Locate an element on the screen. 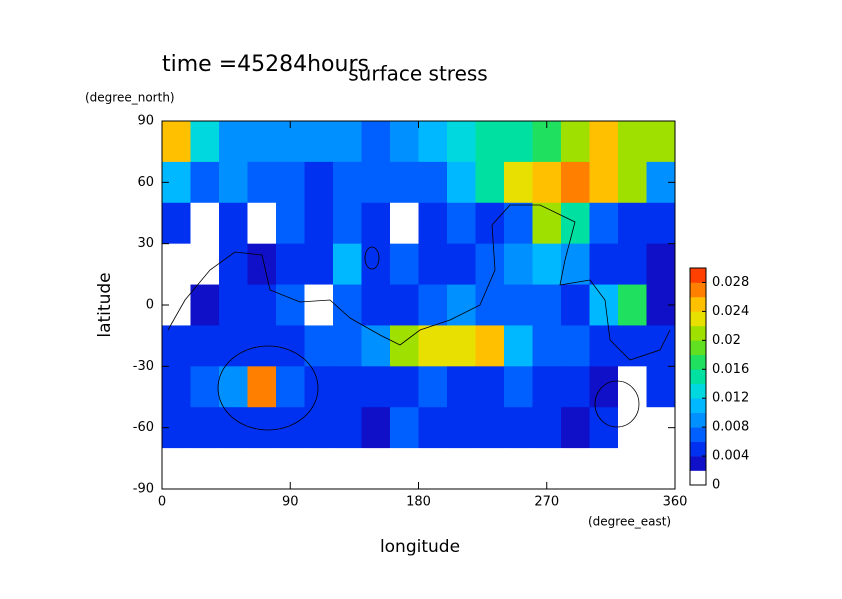  colorbar-tick-label: 0.02 is located at coordinates (726, 340).